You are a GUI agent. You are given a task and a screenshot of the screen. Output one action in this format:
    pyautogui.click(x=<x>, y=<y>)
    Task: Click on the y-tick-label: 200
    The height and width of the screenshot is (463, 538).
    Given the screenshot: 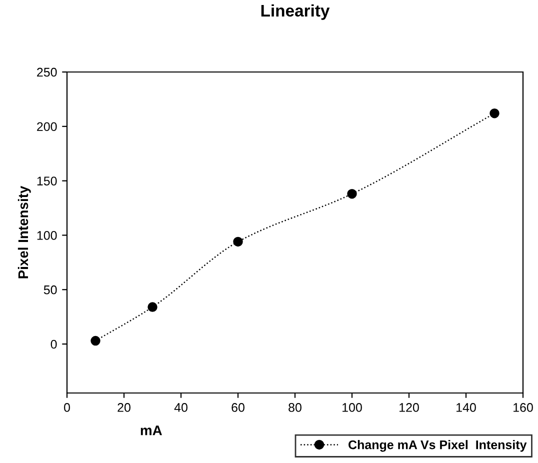 What is the action you would take?
    pyautogui.click(x=47, y=127)
    